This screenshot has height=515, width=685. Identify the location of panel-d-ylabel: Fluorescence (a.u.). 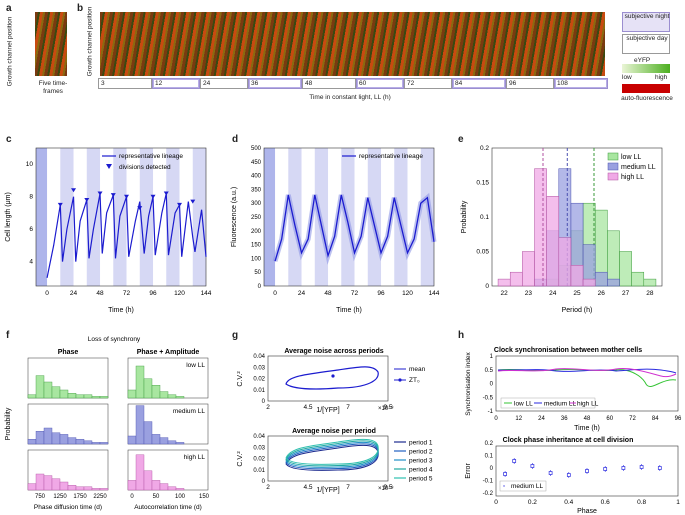
(234, 217).